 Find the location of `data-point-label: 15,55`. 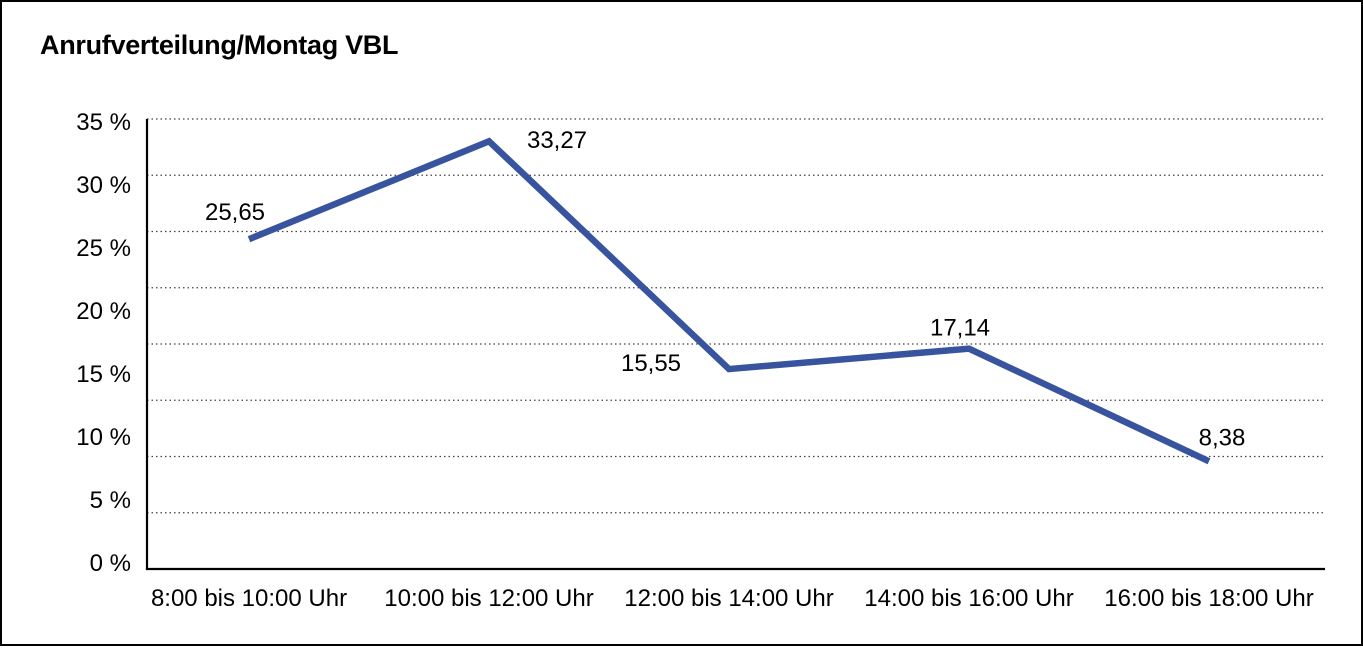

data-point-label: 15,55 is located at coordinates (651, 363).